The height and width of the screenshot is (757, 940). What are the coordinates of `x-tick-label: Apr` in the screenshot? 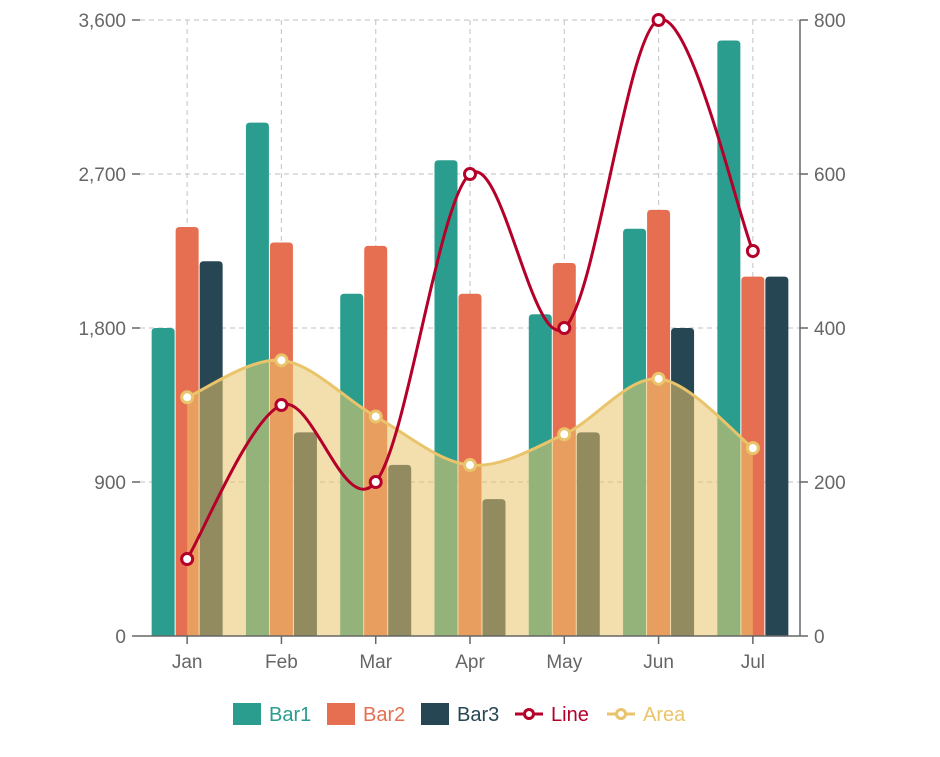 It's located at (470, 662).